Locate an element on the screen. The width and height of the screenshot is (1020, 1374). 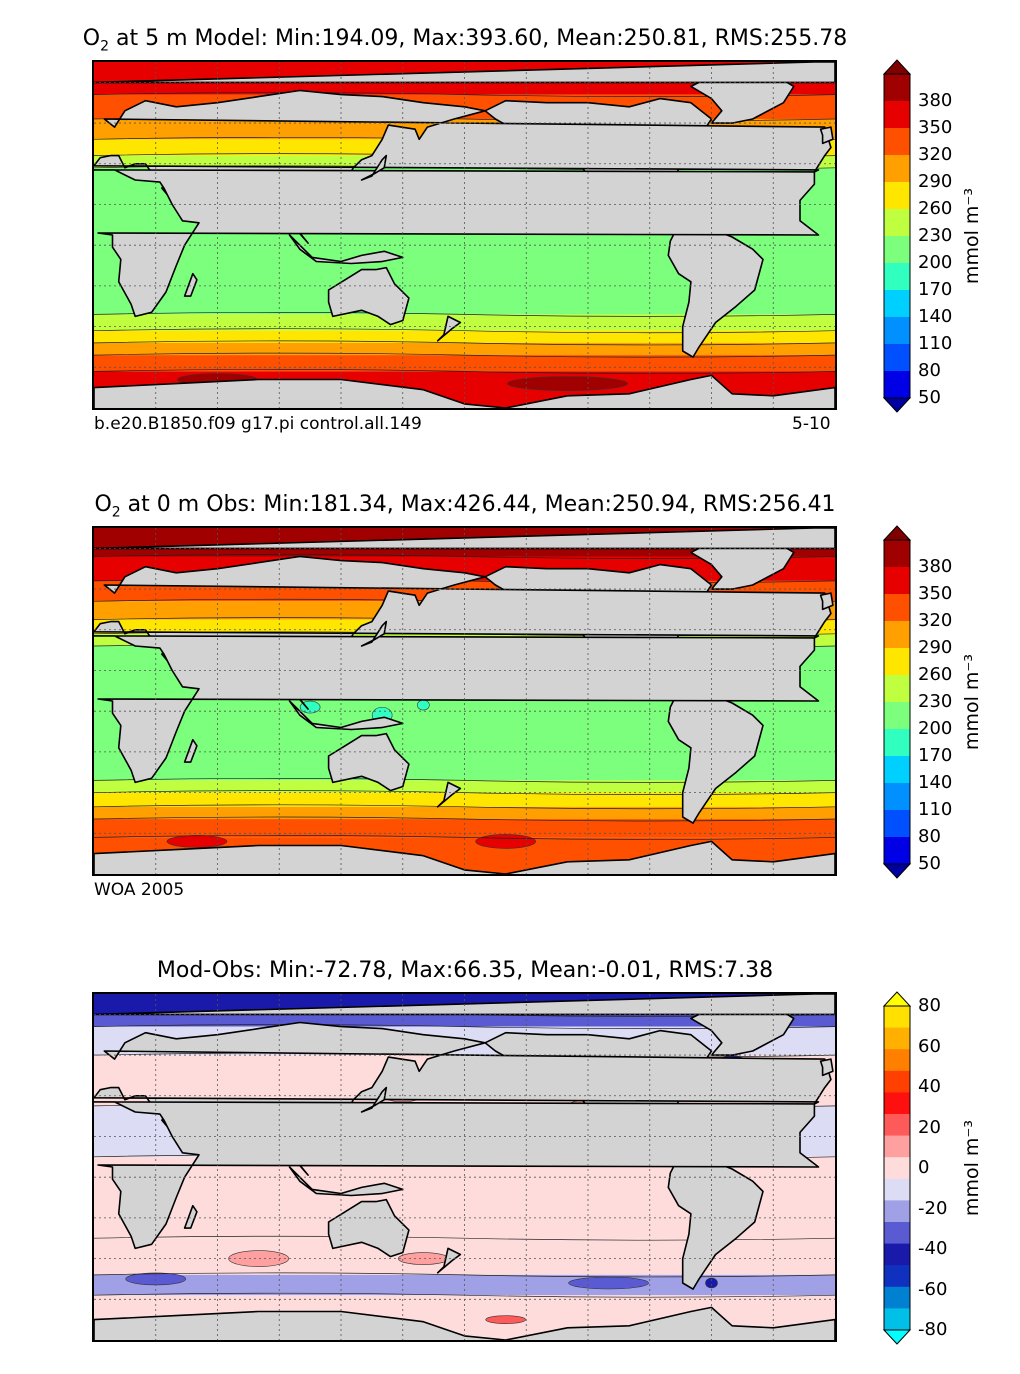
colorbar-tick-label: 60 is located at coordinates (929, 1046).